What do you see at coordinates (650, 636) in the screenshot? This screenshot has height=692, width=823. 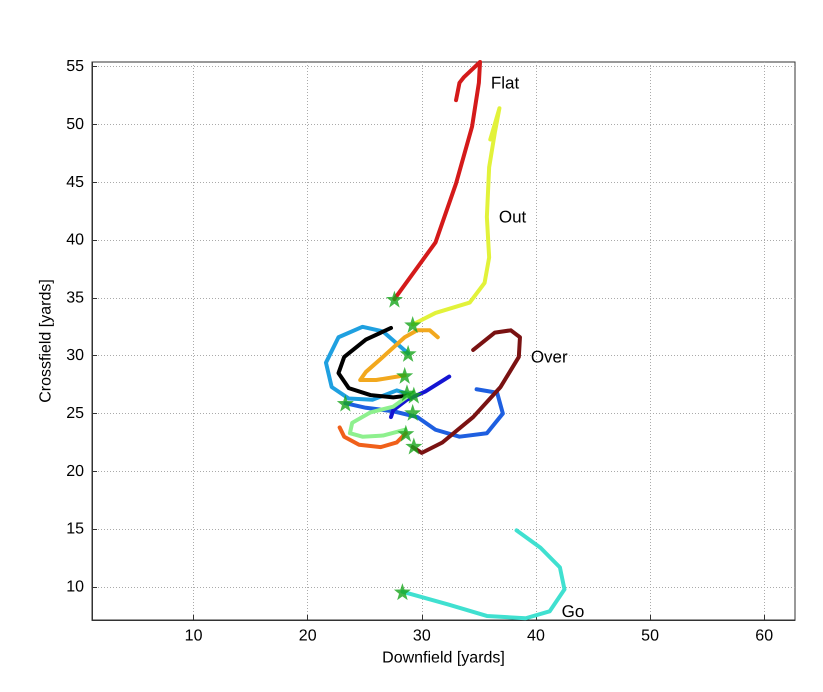 I see `x-tick-label: 50` at bounding box center [650, 636].